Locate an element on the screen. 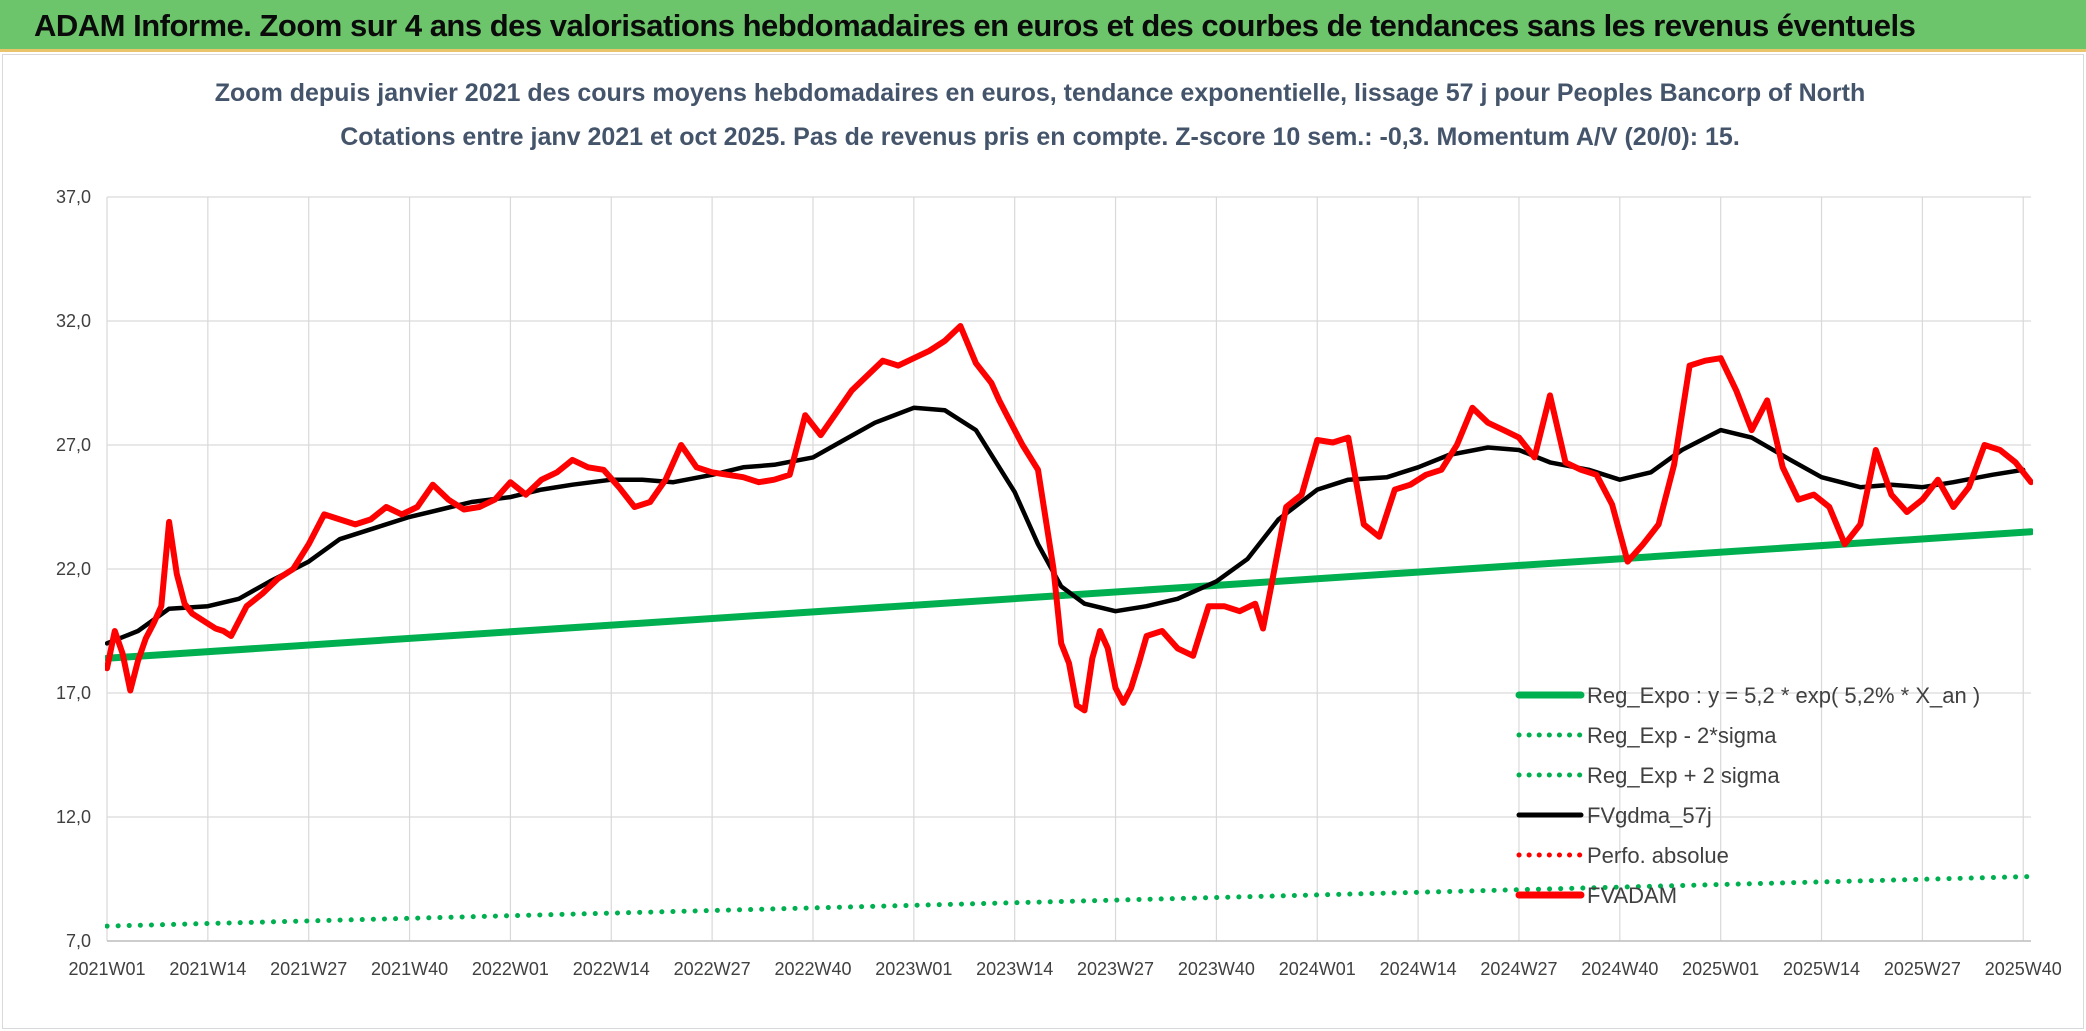 The width and height of the screenshot is (2086, 1031). title-background is located at coordinates (1041, 126).